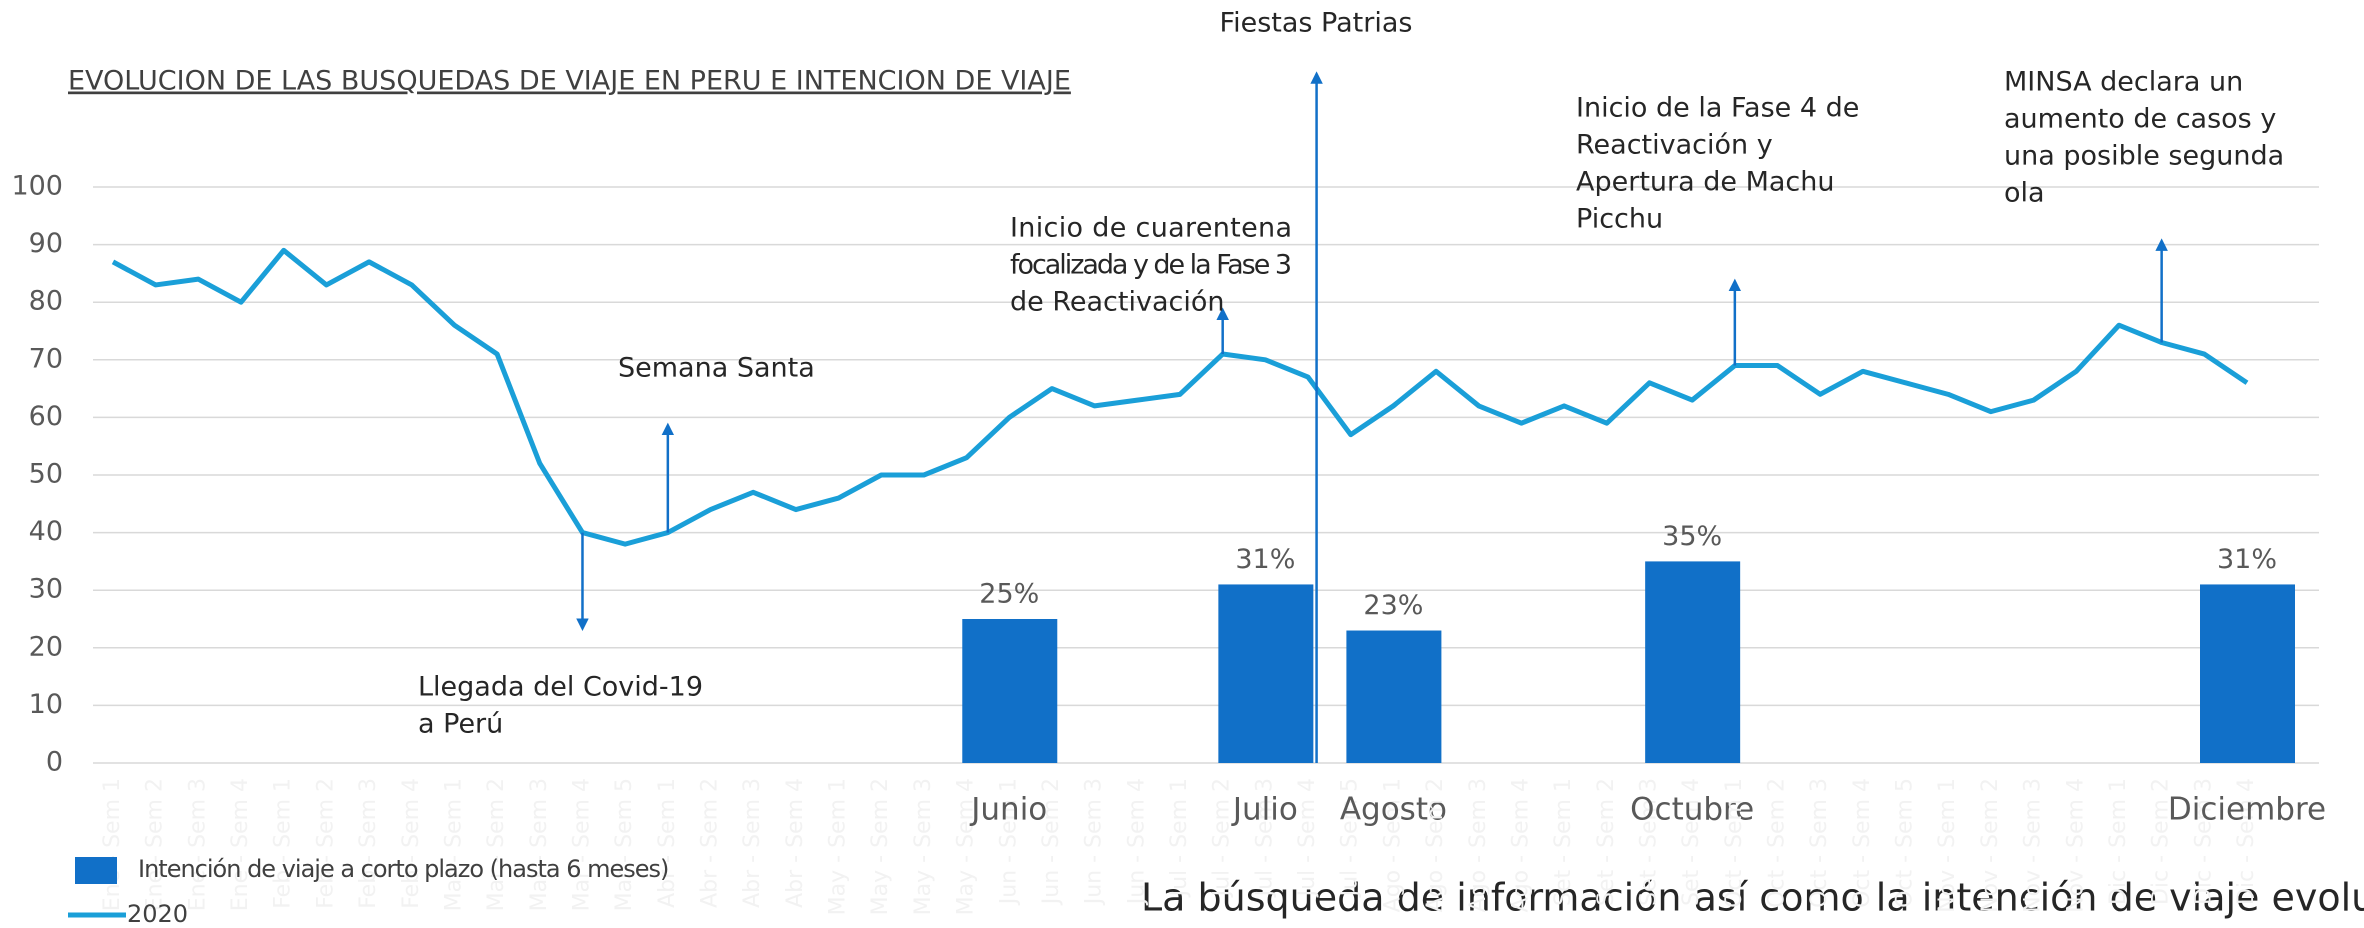  Describe the element at coordinates (2118, 841) in the screenshot. I see `x-tick-label: Dic - Sem 1` at that location.